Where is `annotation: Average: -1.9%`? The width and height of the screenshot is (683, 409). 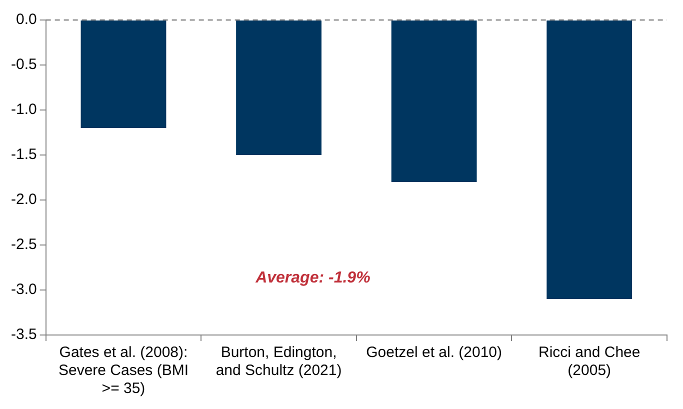
annotation: Average: -1.9% is located at coordinates (312, 278).